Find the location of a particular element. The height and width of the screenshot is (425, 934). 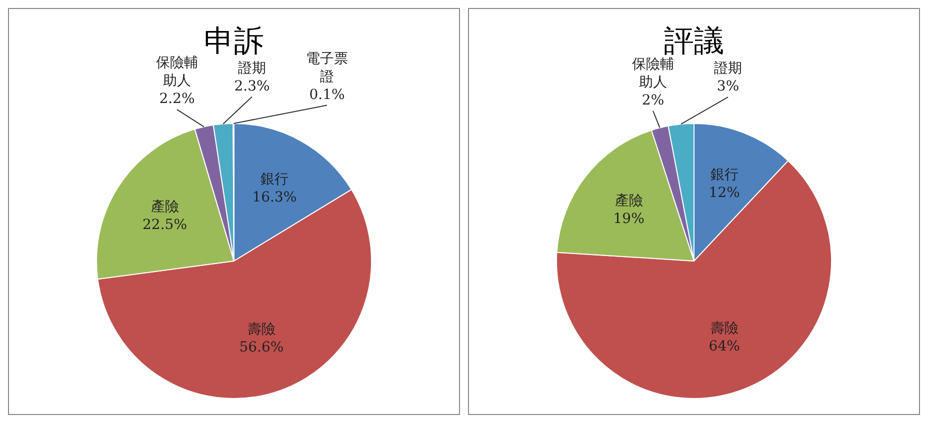

data-label: 16.3% is located at coordinates (274, 198).